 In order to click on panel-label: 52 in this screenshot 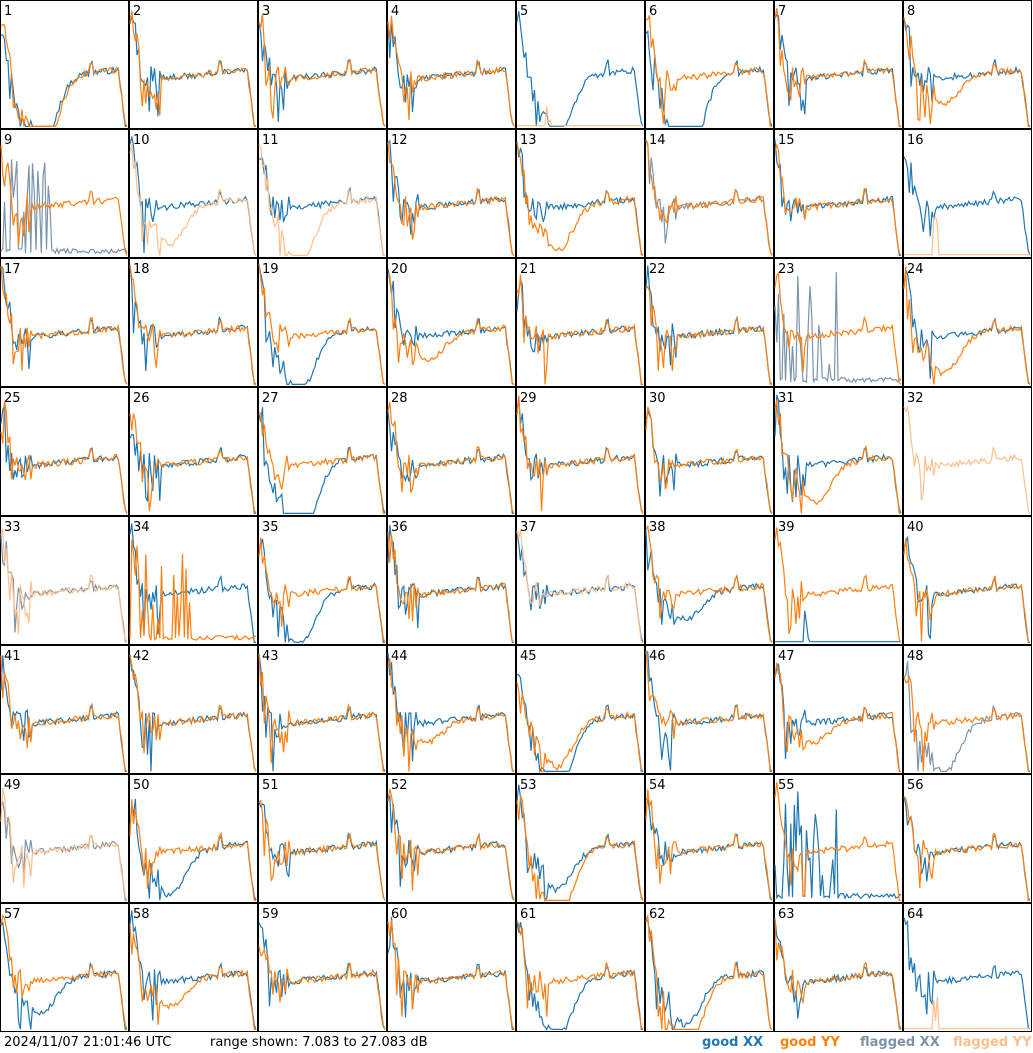, I will do `click(399, 785)`.